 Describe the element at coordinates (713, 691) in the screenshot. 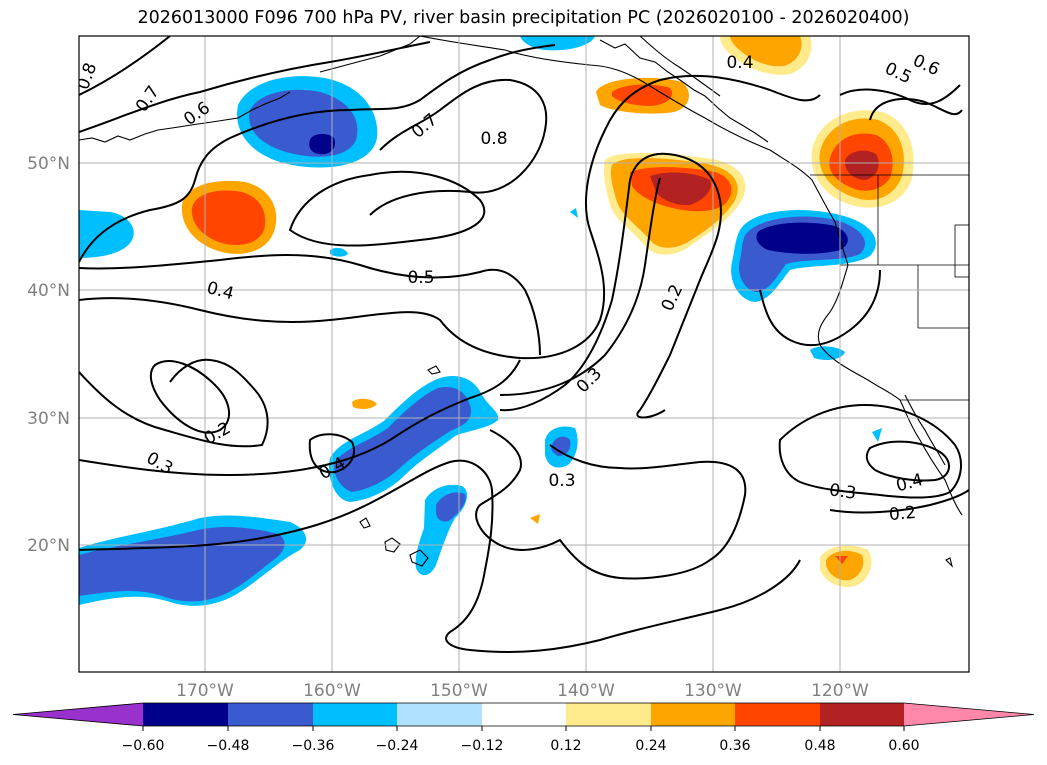

I see `lon-label-130w: 130°W` at that location.